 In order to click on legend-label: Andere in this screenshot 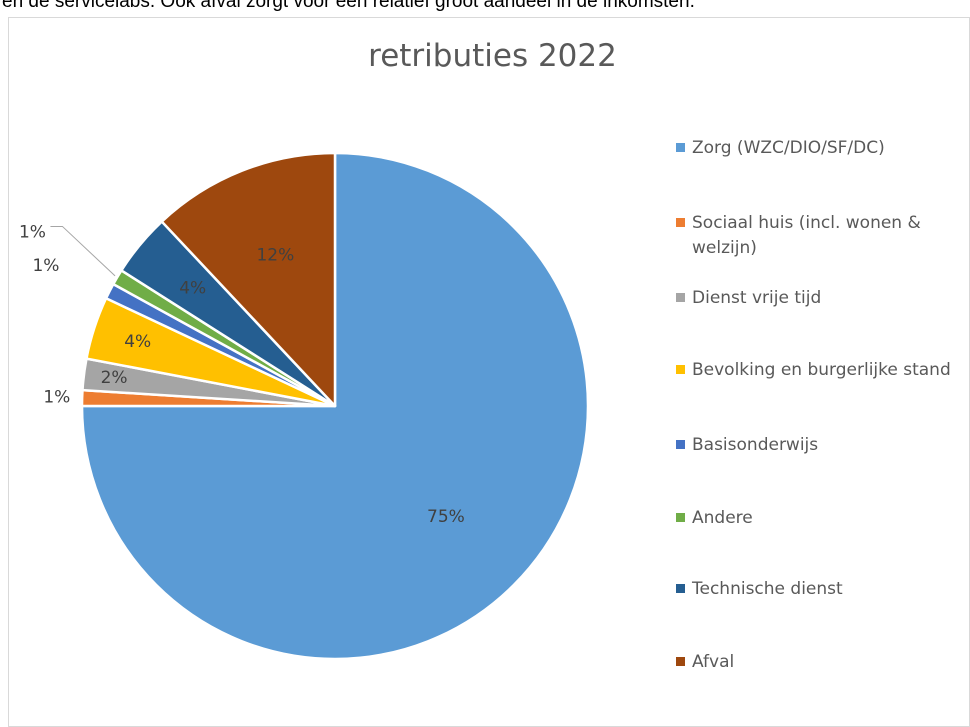, I will do `click(722, 518)`.